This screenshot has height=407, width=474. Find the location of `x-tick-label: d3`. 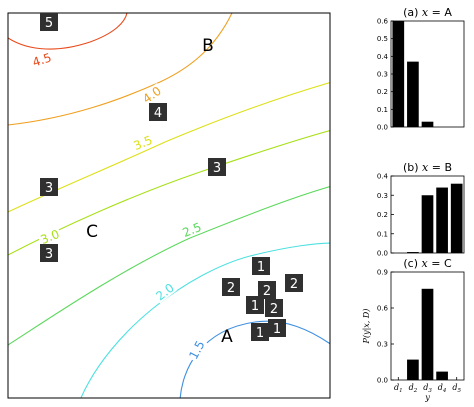

x-tick-label: d3 is located at coordinates (427, 388).